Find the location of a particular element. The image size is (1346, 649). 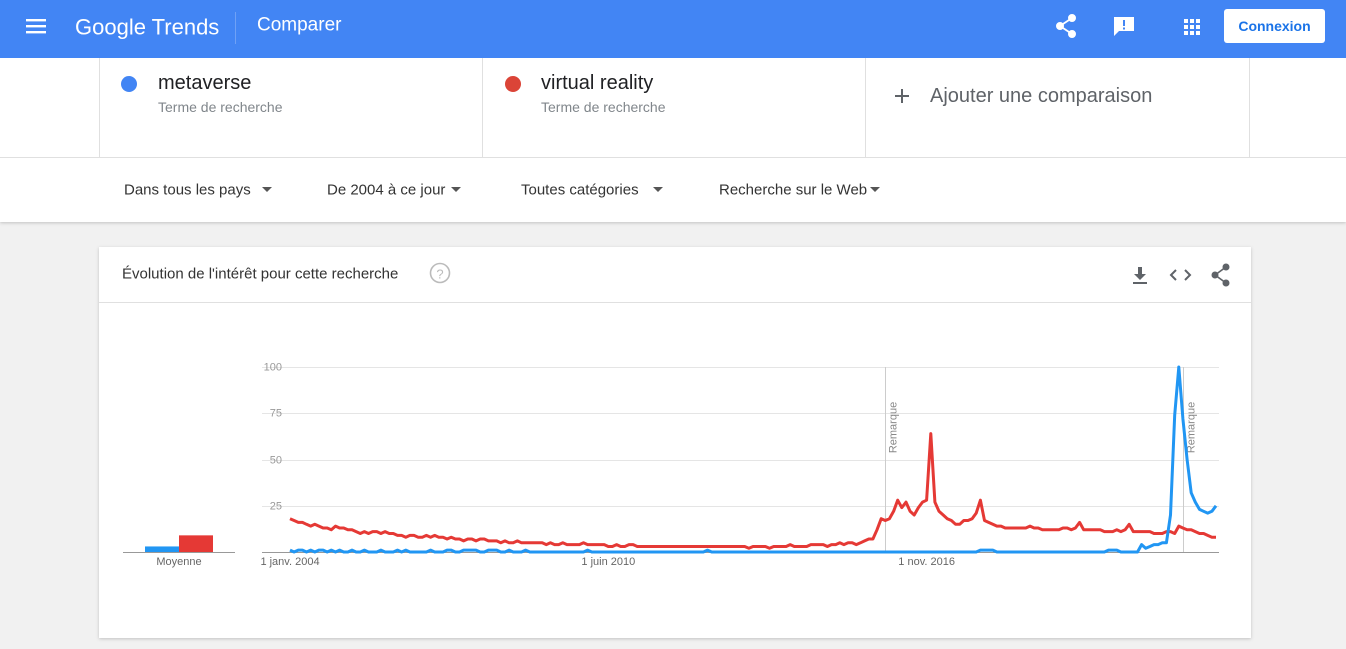

filter: De 2004 à ce jour is located at coordinates (386, 190).